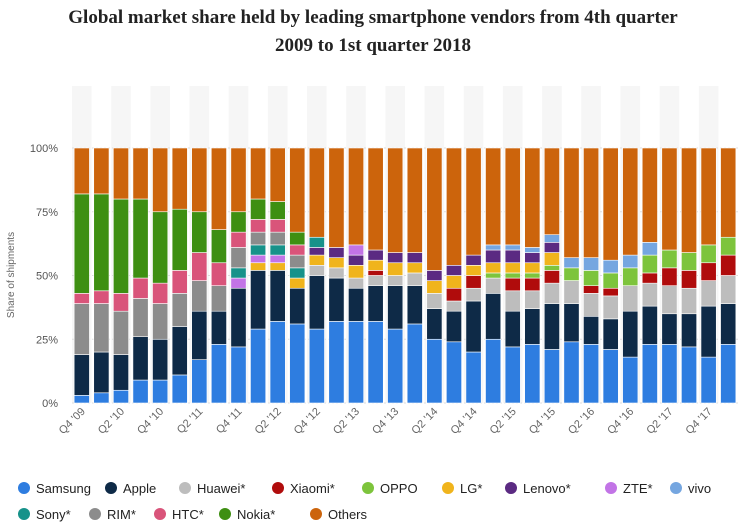 The width and height of the screenshot is (746, 531). I want to click on legend-label: LG*, so click(471, 488).